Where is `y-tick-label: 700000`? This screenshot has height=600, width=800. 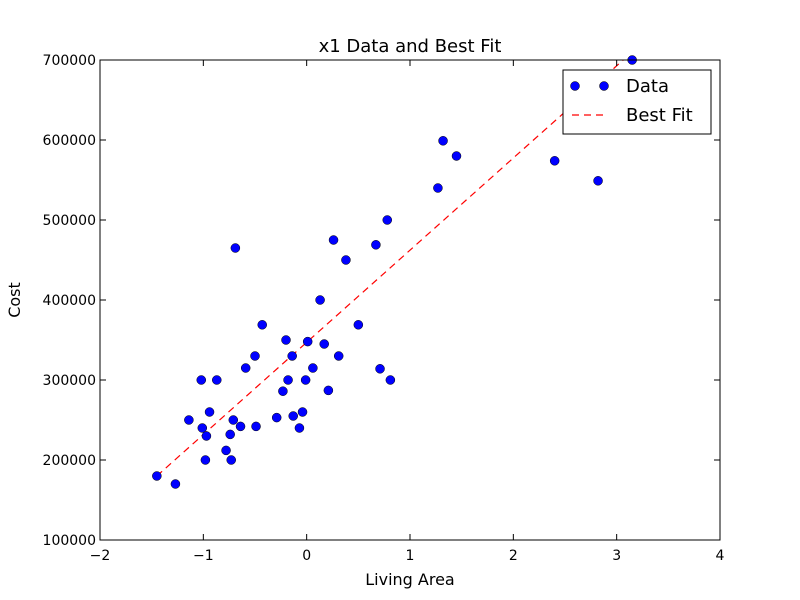 y-tick-label: 700000 is located at coordinates (69, 61).